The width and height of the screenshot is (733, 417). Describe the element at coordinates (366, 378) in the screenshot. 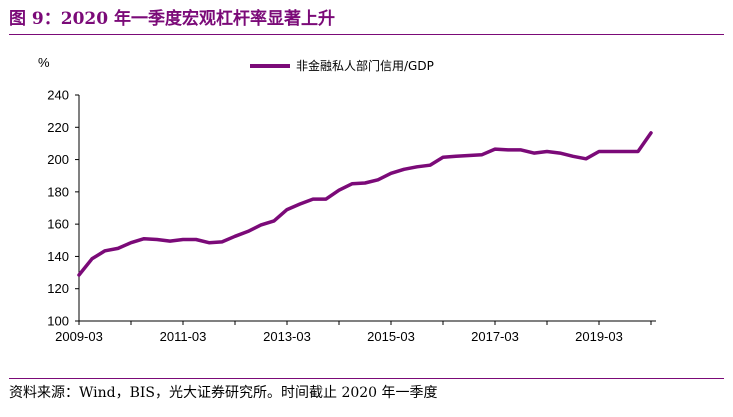

I see `footer-divider` at that location.